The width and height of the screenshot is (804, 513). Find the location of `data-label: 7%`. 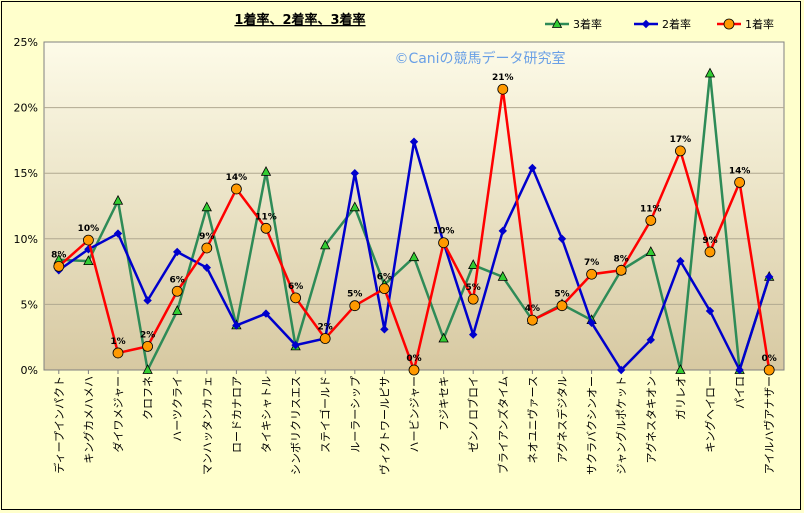

data-label: 7% is located at coordinates (591, 263).